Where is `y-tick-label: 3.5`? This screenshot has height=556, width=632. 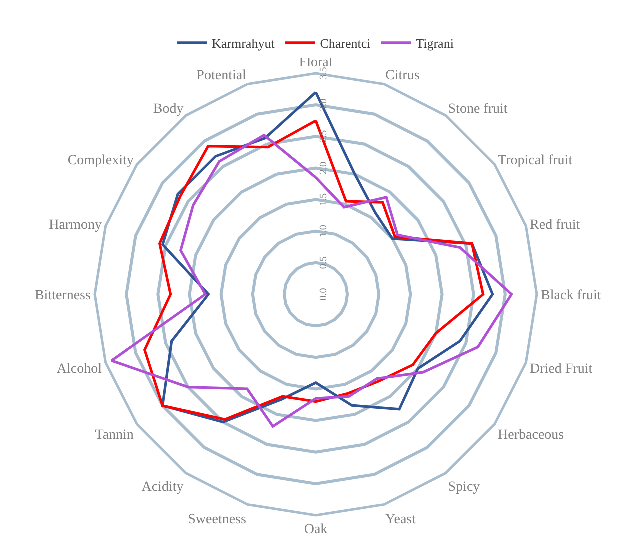
y-tick-label: 3.5 is located at coordinates (324, 73).